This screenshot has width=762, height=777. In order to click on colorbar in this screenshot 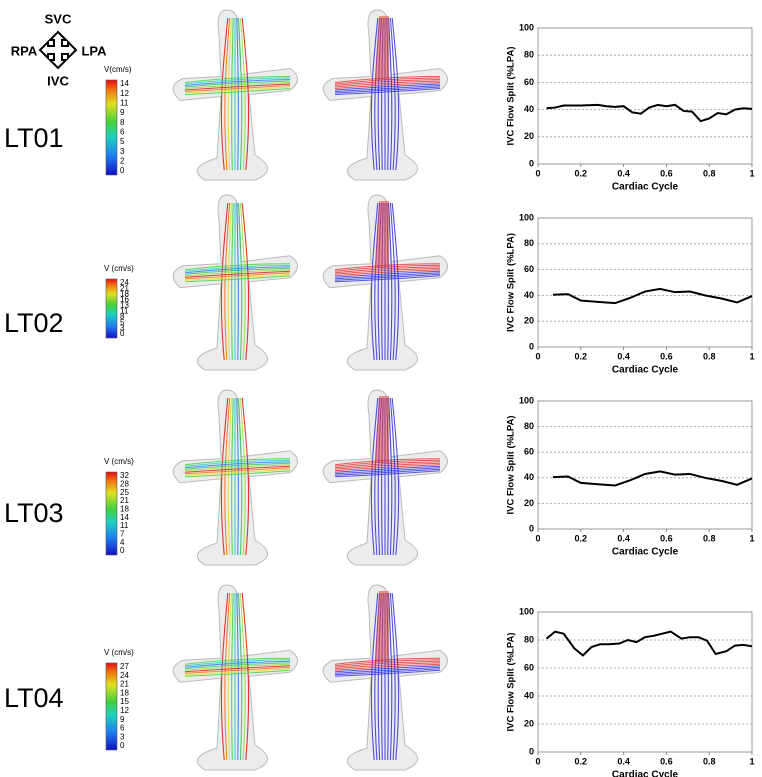, I will do `click(111, 127)`.